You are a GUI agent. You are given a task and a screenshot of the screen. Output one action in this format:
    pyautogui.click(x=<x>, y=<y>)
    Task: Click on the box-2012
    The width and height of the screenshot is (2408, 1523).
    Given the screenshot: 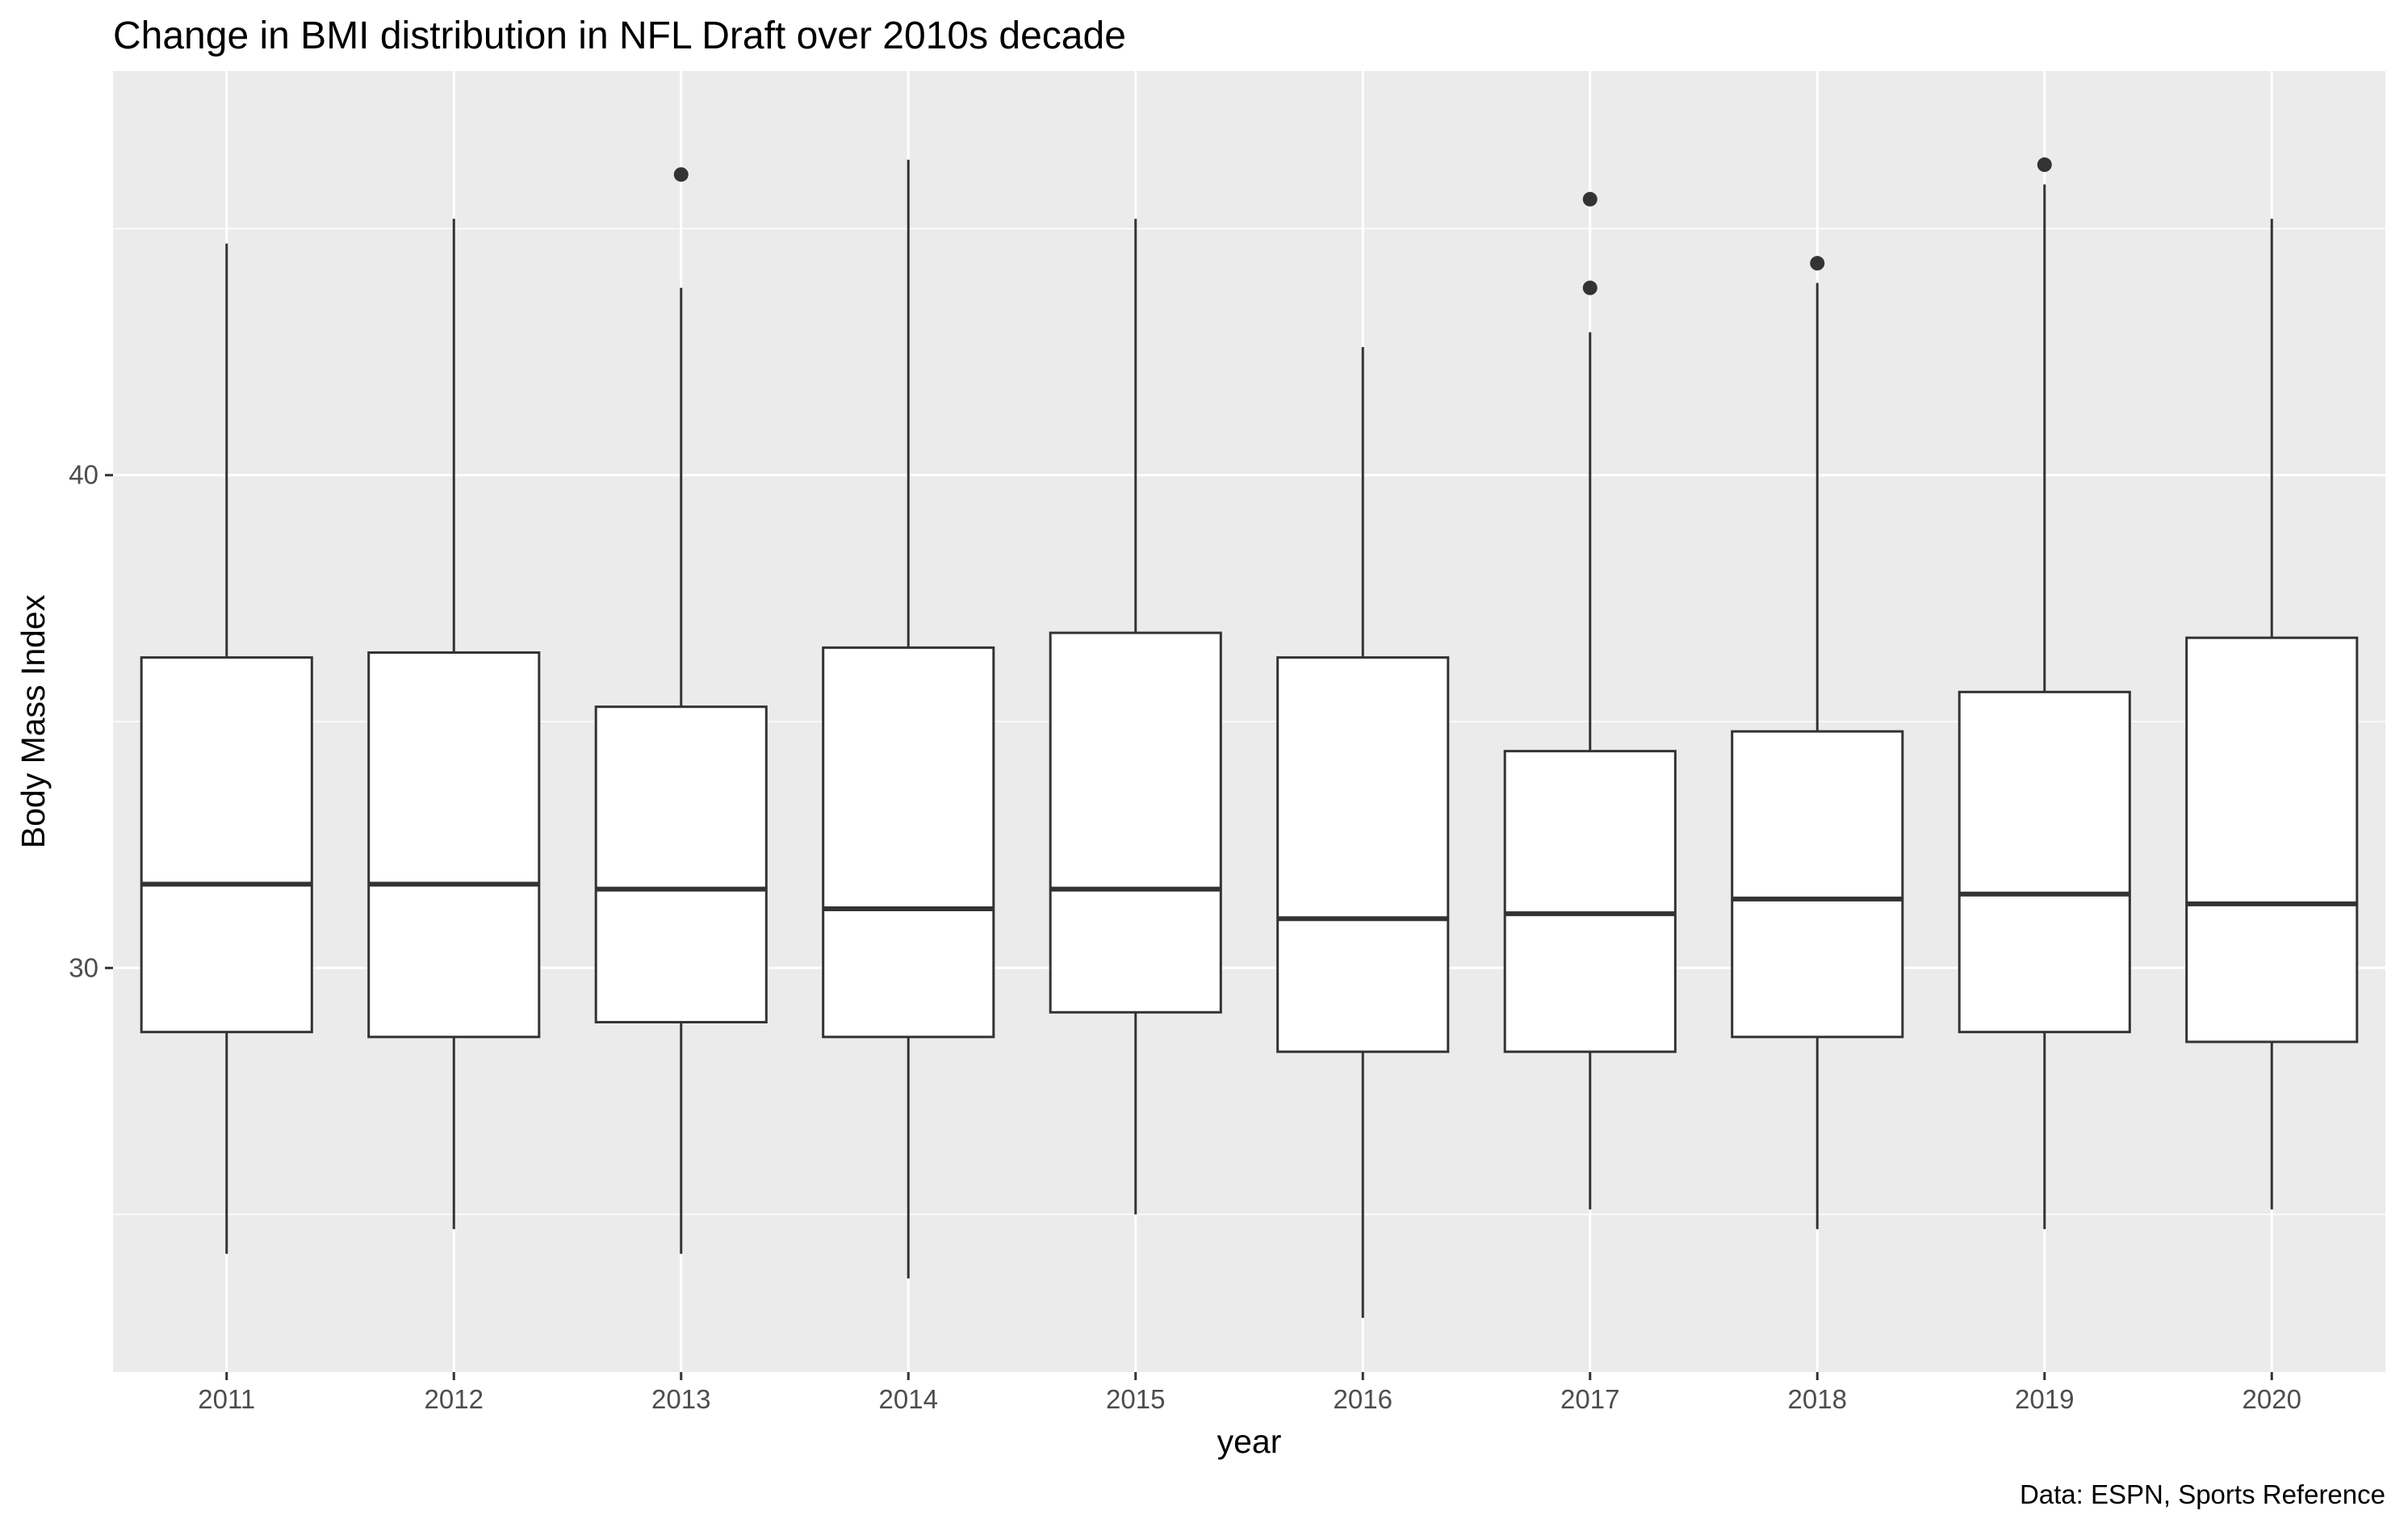 What is the action you would take?
    pyautogui.click(x=454, y=724)
    